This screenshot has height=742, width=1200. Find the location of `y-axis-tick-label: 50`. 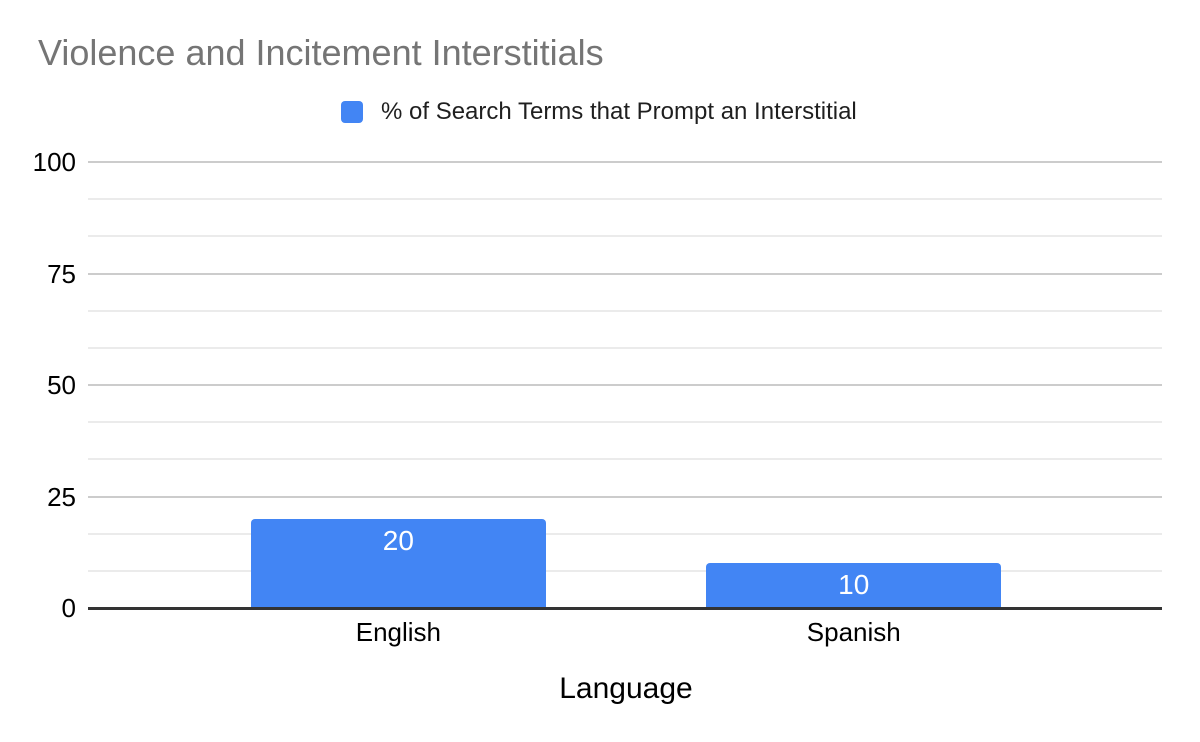

y-axis-tick-label: 50 is located at coordinates (61, 385).